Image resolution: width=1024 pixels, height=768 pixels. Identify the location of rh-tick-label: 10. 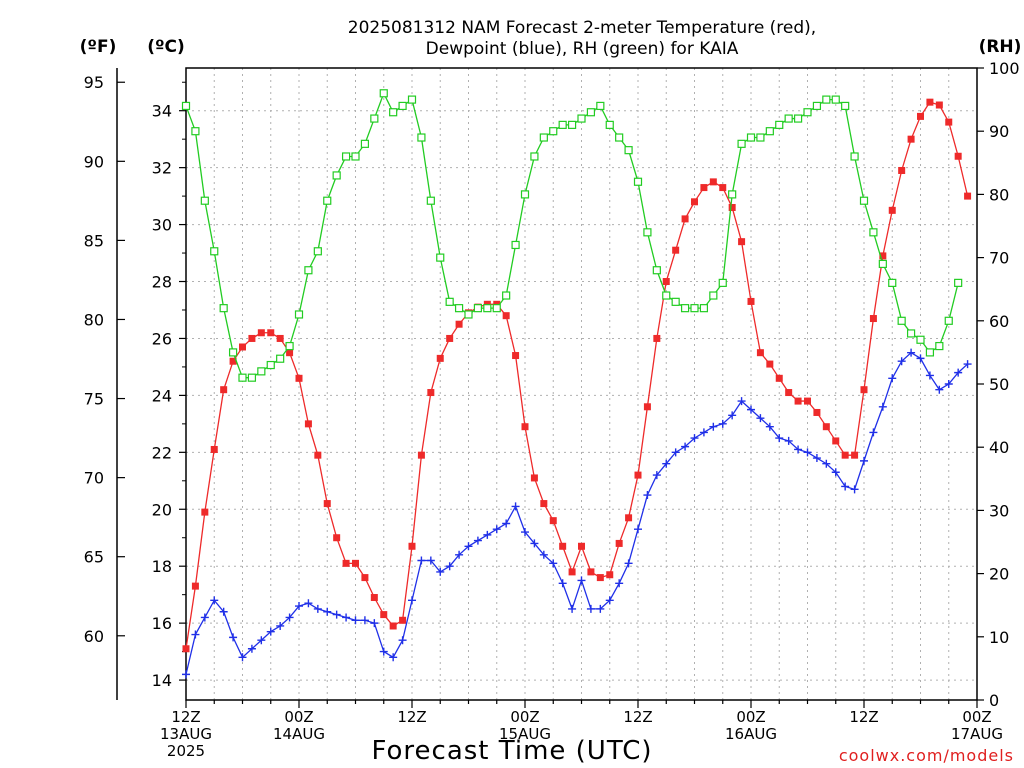
(999, 637).